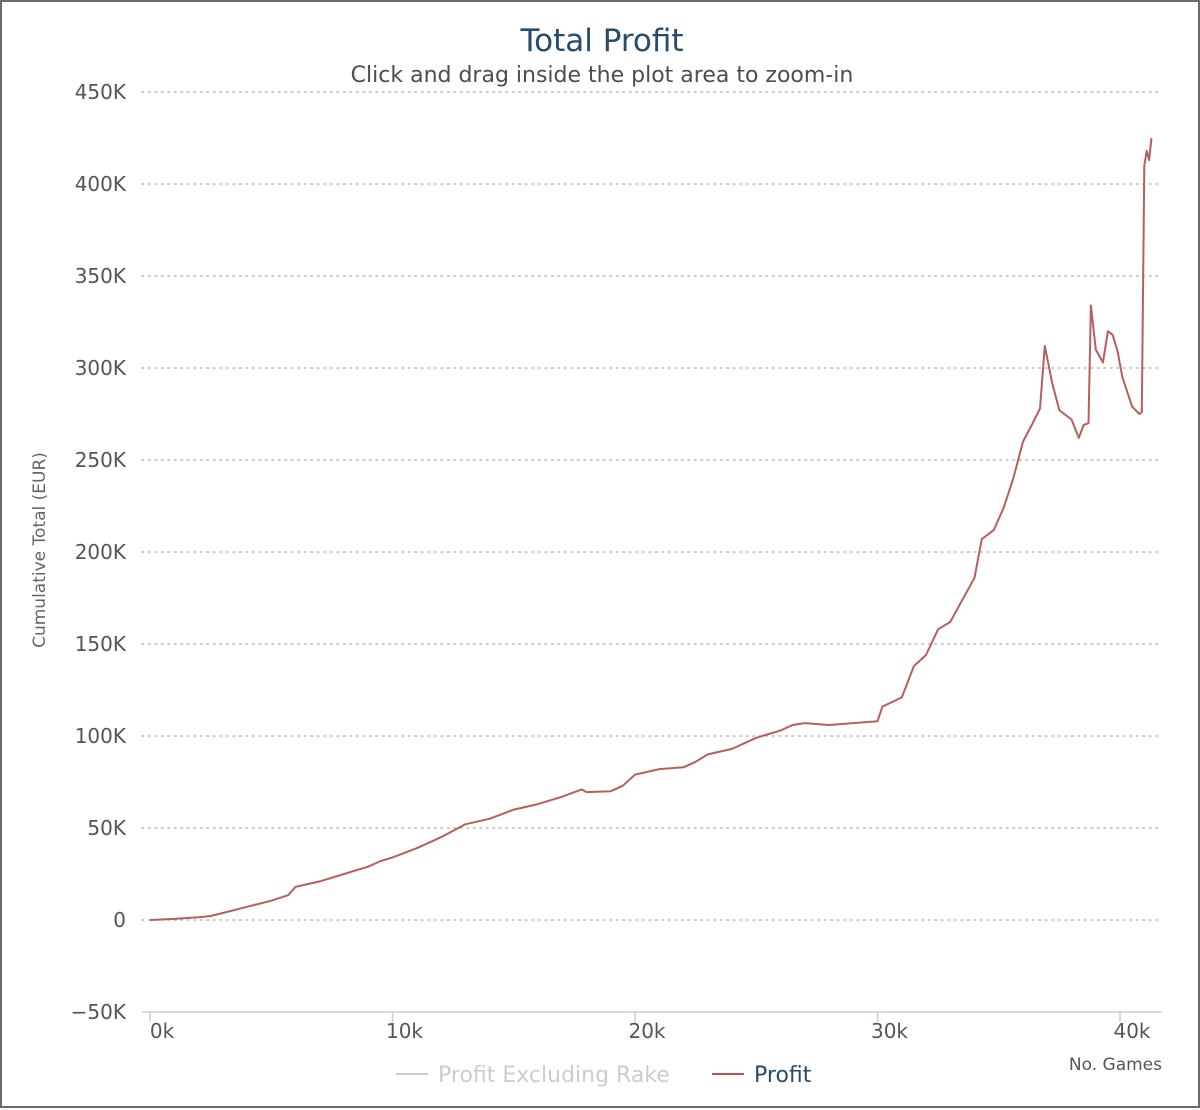 The image size is (1200, 1110). Describe the element at coordinates (1115, 1065) in the screenshot. I see `x-axis-title: No. Games` at that location.